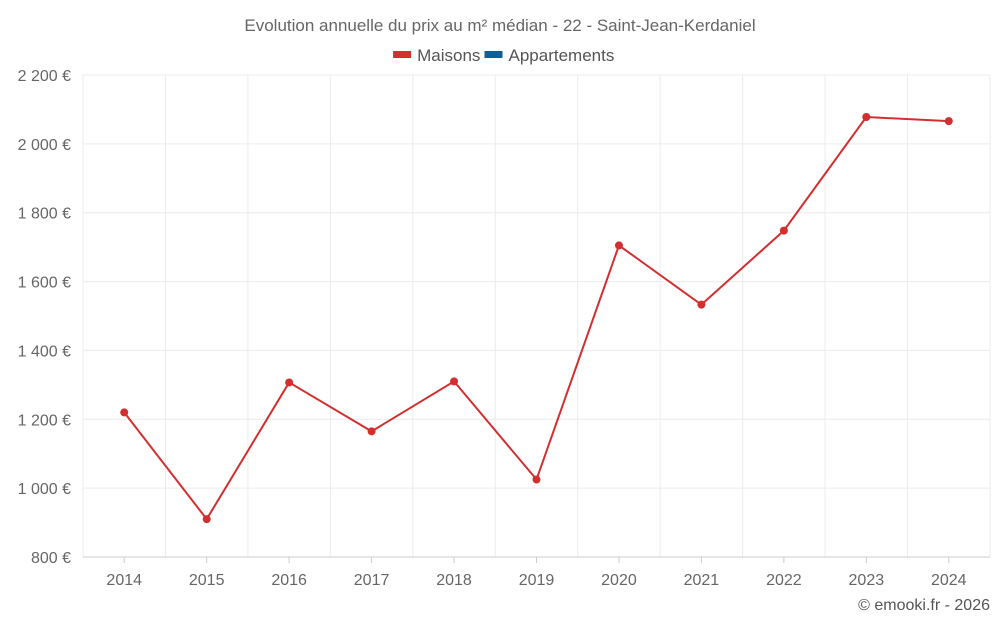 This screenshot has width=1000, height=625. What do you see at coordinates (866, 117) in the screenshot?
I see `data-point-2023` at bounding box center [866, 117].